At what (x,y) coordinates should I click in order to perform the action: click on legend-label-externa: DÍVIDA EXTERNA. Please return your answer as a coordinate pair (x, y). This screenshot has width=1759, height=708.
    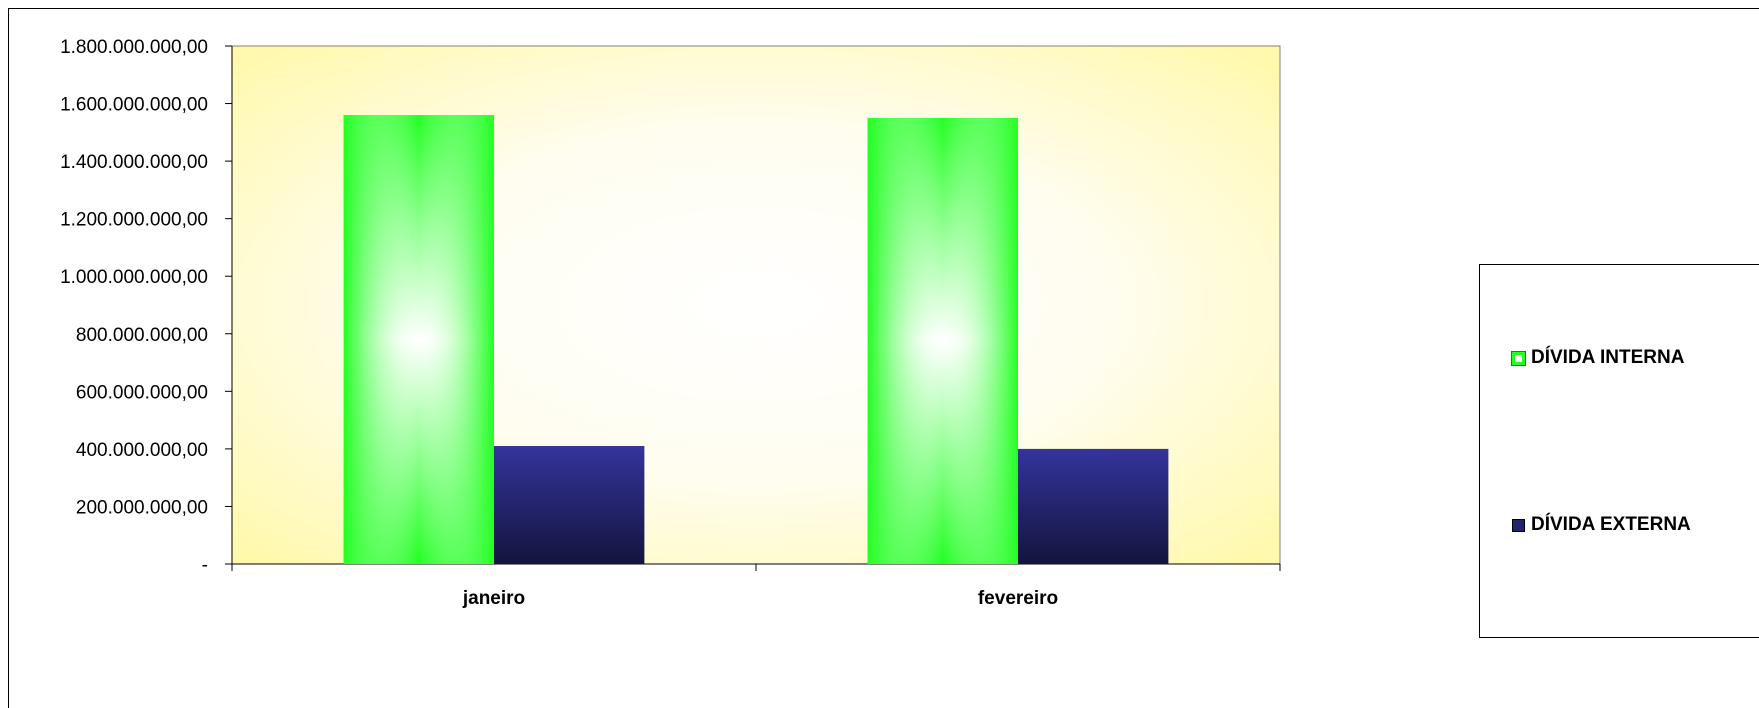
    Looking at the image, I should click on (1611, 524).